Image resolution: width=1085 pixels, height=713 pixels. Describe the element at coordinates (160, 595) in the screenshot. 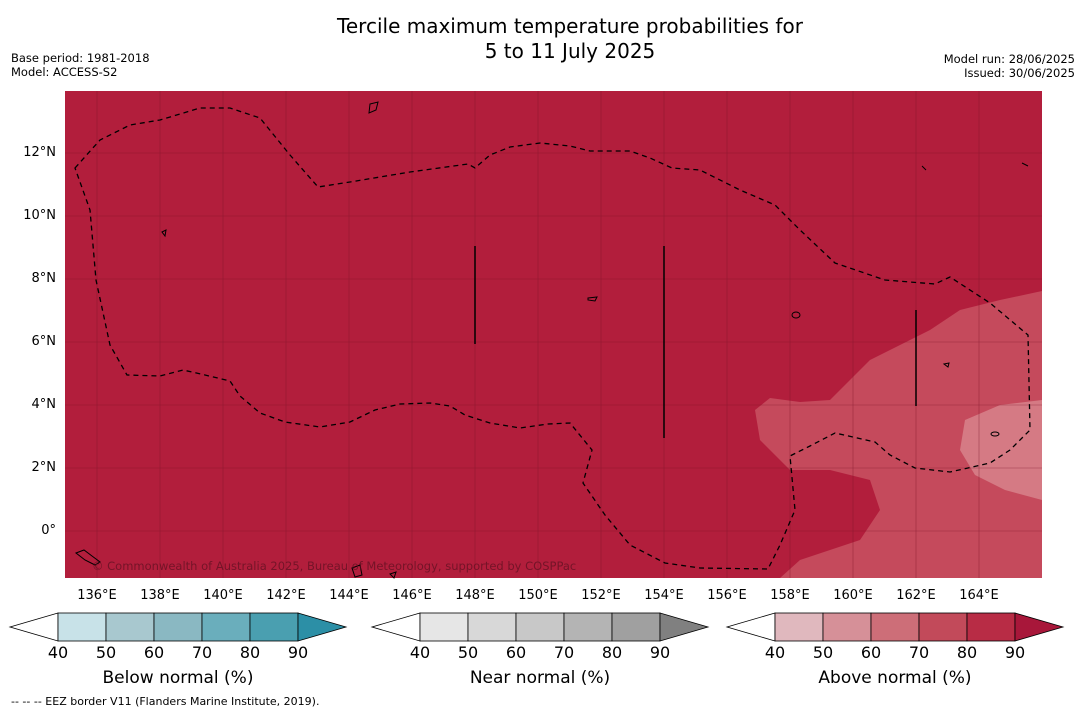

I see `lon-label-138e: 138°E` at that location.